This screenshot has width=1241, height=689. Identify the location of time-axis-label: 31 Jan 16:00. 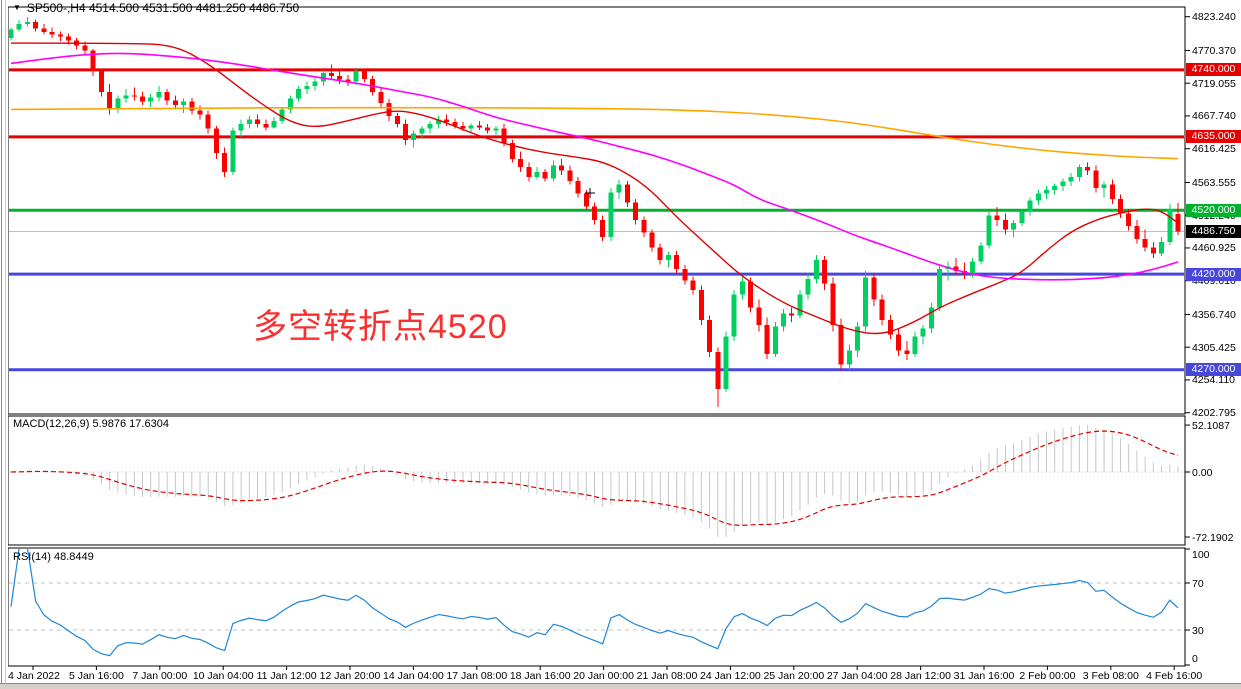
(984, 676).